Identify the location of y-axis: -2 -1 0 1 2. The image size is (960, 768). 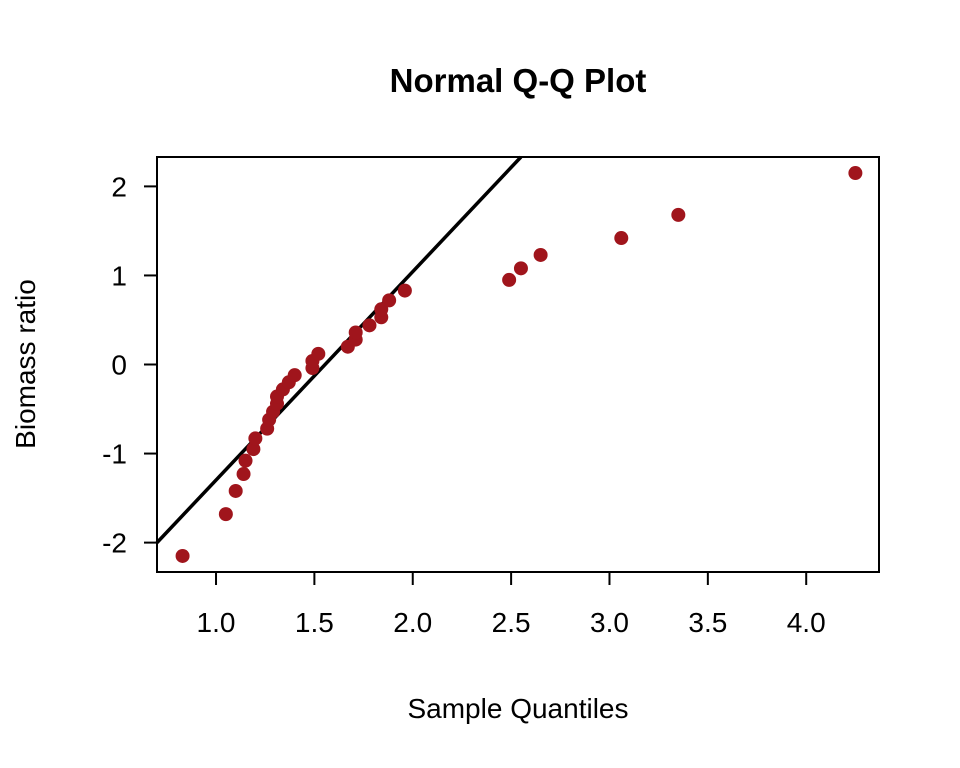
(130, 365).